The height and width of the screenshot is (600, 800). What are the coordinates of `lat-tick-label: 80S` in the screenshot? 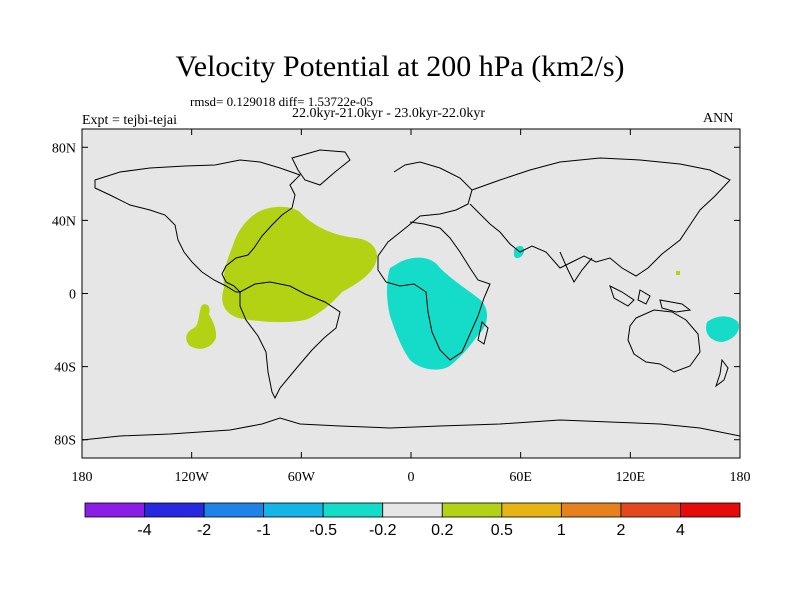 It's located at (65, 441).